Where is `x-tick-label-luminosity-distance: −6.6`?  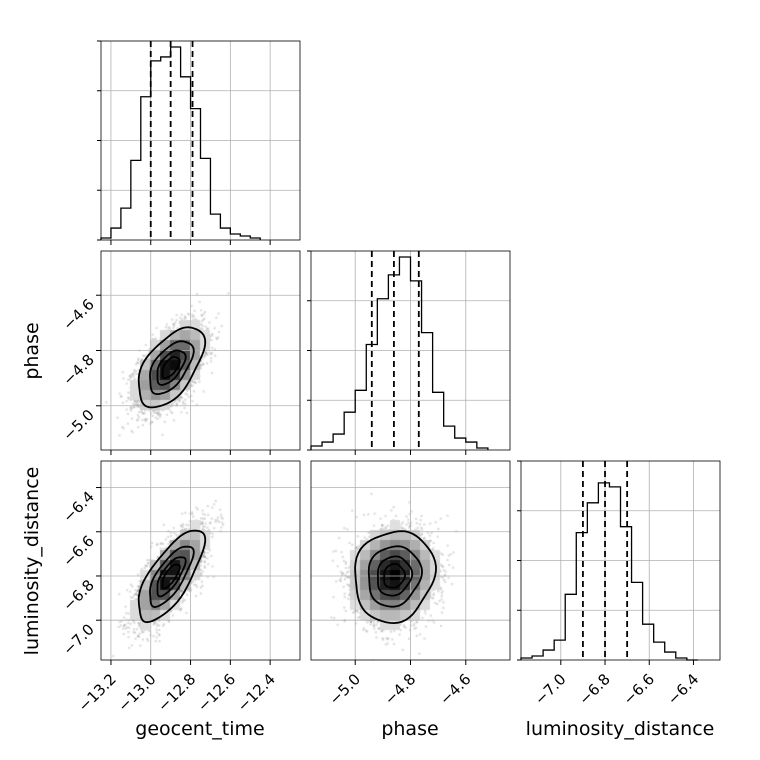
x-tick-label-luminosity-distance: −6.6 is located at coordinates (639, 689).